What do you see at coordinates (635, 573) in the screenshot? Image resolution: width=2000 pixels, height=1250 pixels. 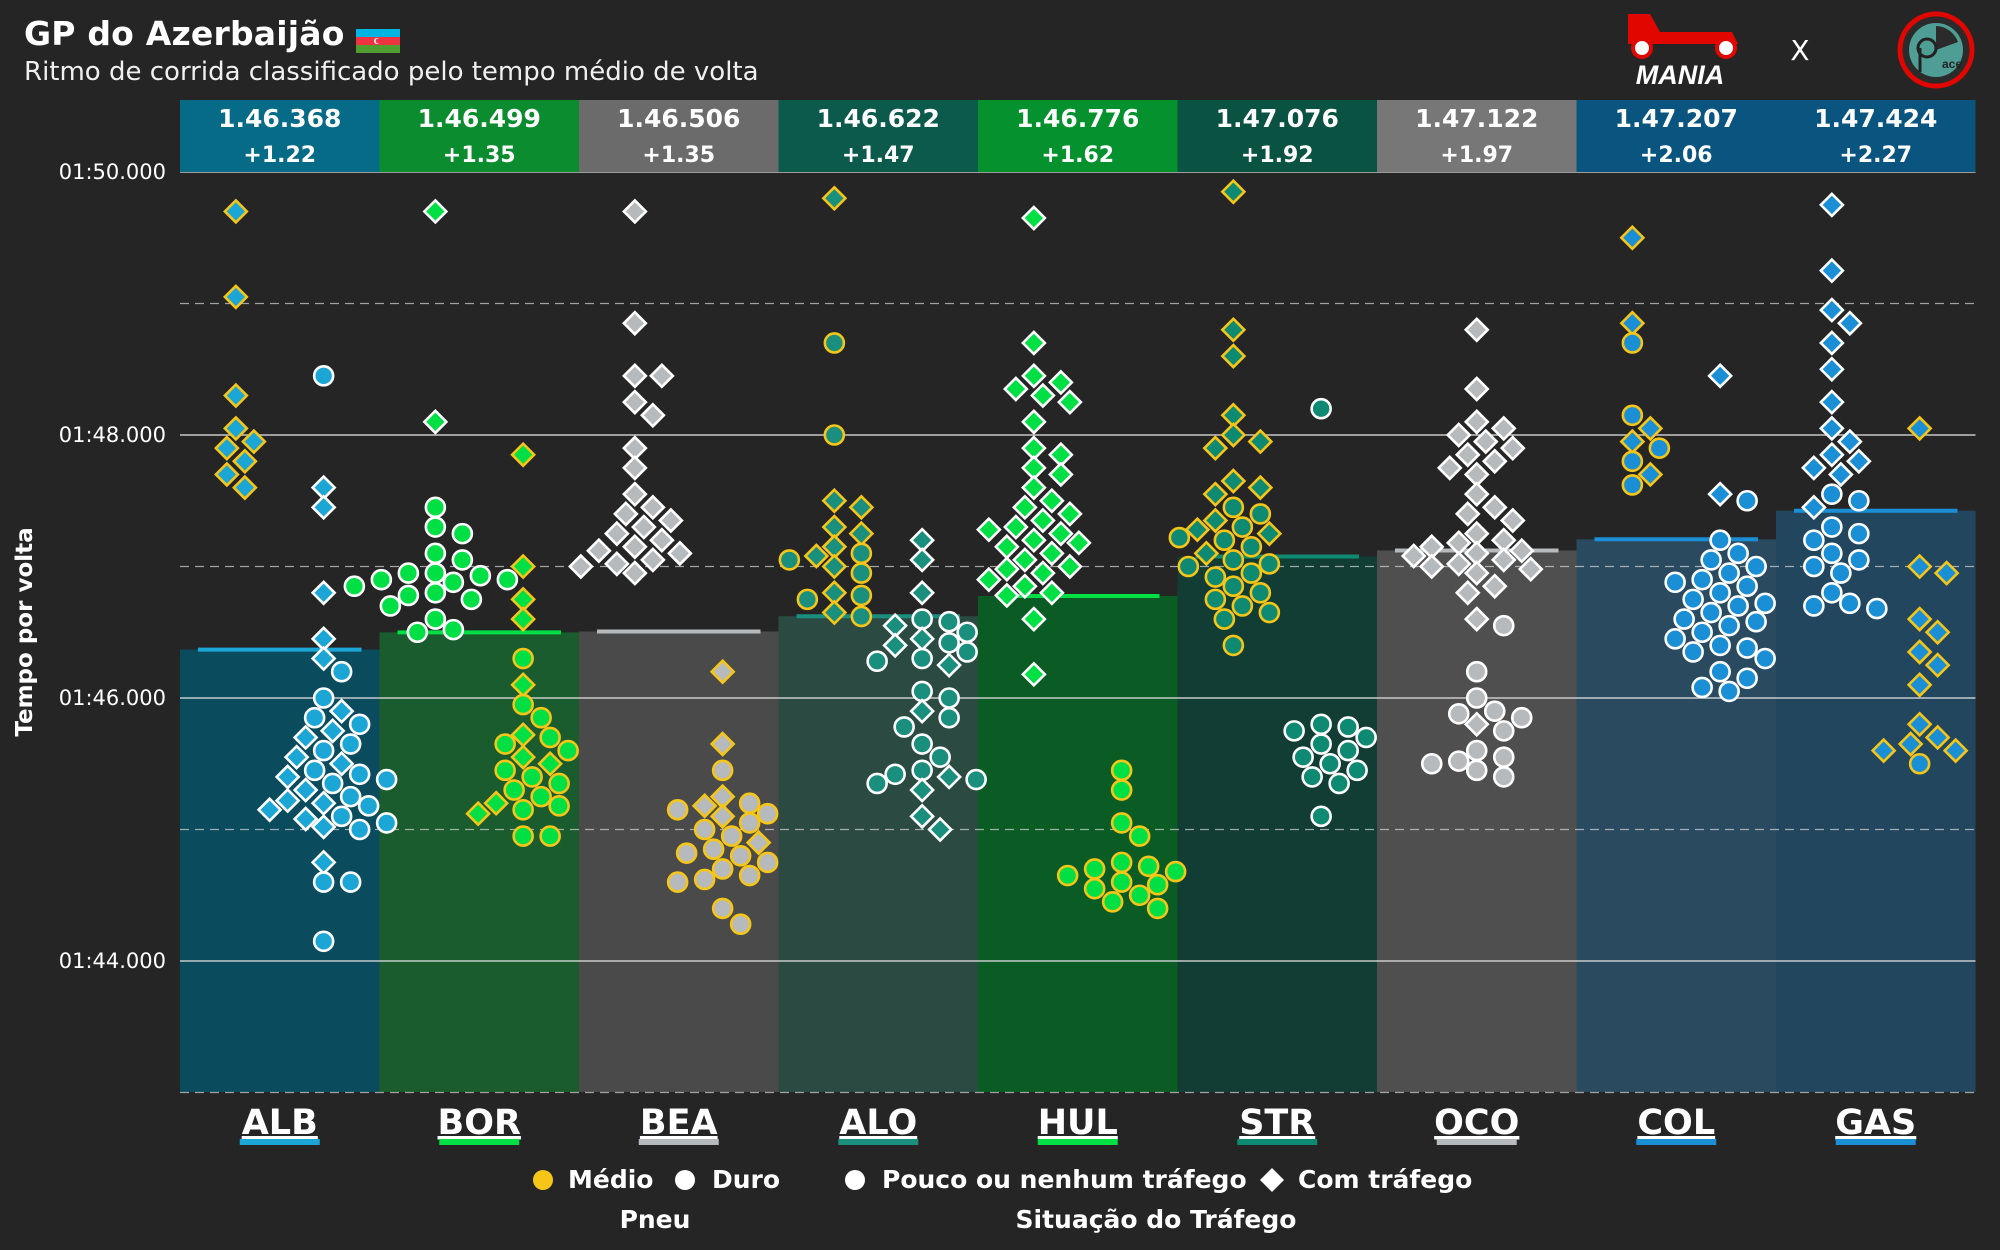 I see `lap-point-bea-traffic` at bounding box center [635, 573].